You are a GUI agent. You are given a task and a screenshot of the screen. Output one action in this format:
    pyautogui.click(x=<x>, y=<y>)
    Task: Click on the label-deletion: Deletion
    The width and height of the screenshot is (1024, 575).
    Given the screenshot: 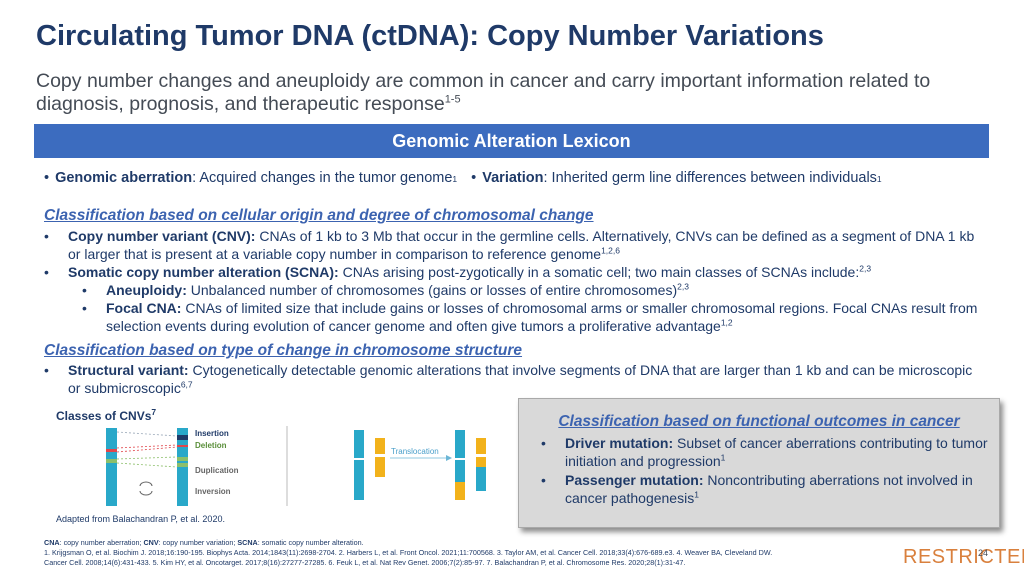 What is the action you would take?
    pyautogui.click(x=211, y=445)
    